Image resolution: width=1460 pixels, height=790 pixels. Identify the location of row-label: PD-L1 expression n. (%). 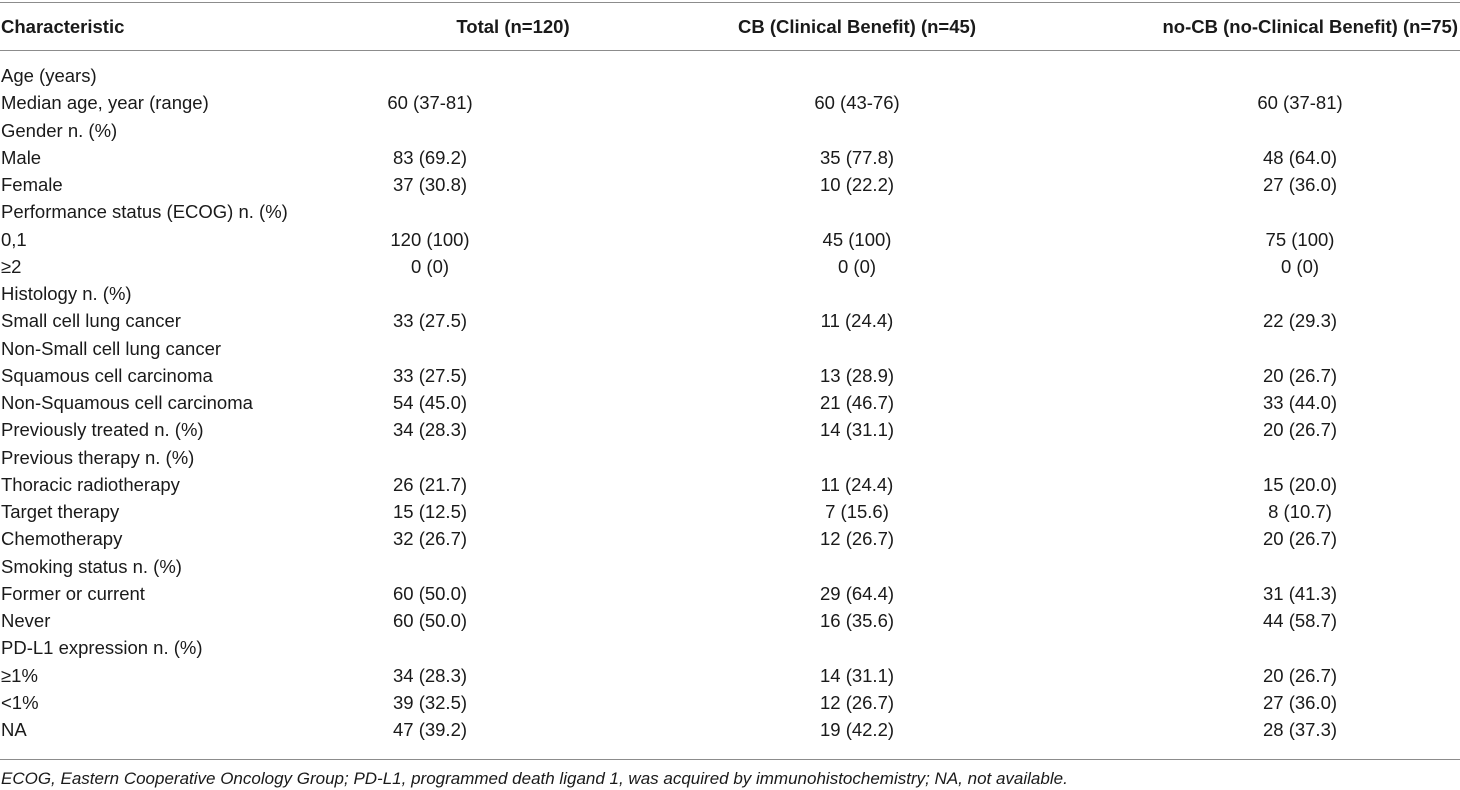
(102, 648).